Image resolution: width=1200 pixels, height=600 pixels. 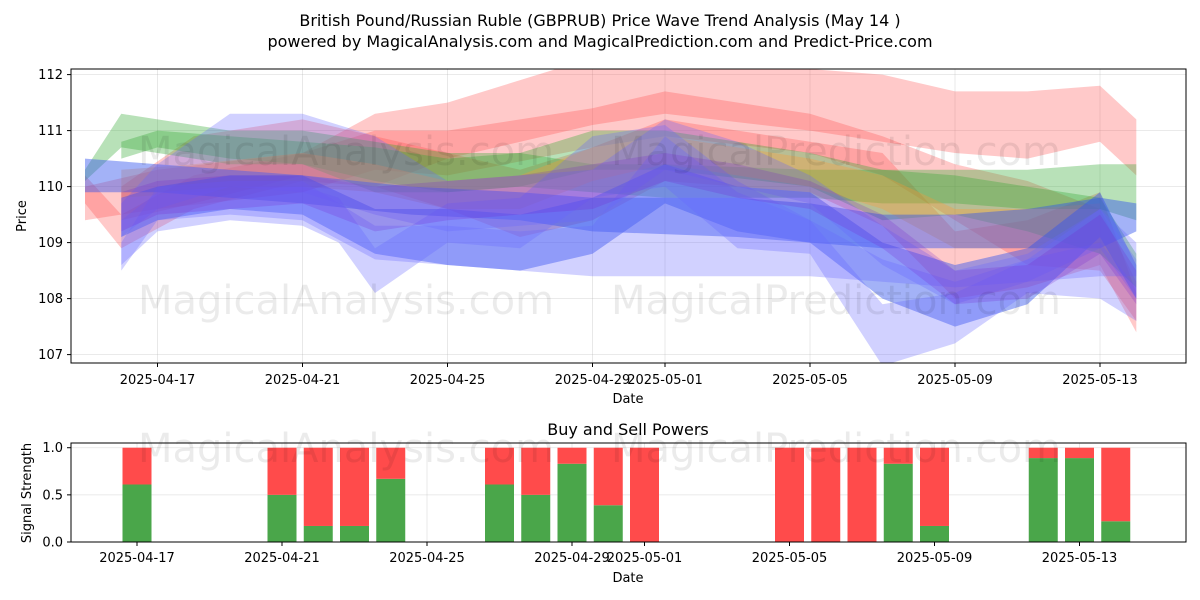 I want to click on signal-x-tick-label: 2025-04-21, so click(x=282, y=558).